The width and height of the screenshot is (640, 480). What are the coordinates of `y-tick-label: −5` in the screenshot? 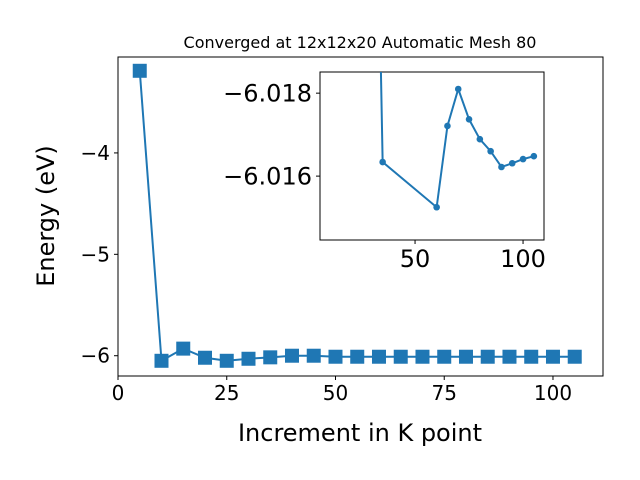 It's located at (95, 254).